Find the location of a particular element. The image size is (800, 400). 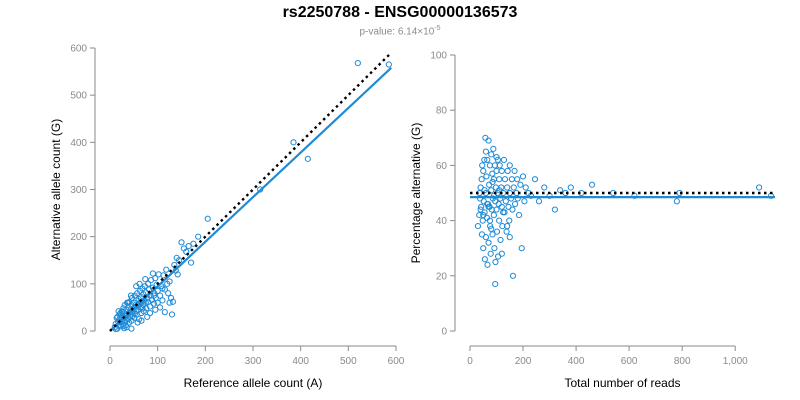

y-tick-label: 60 is located at coordinates (442, 166).